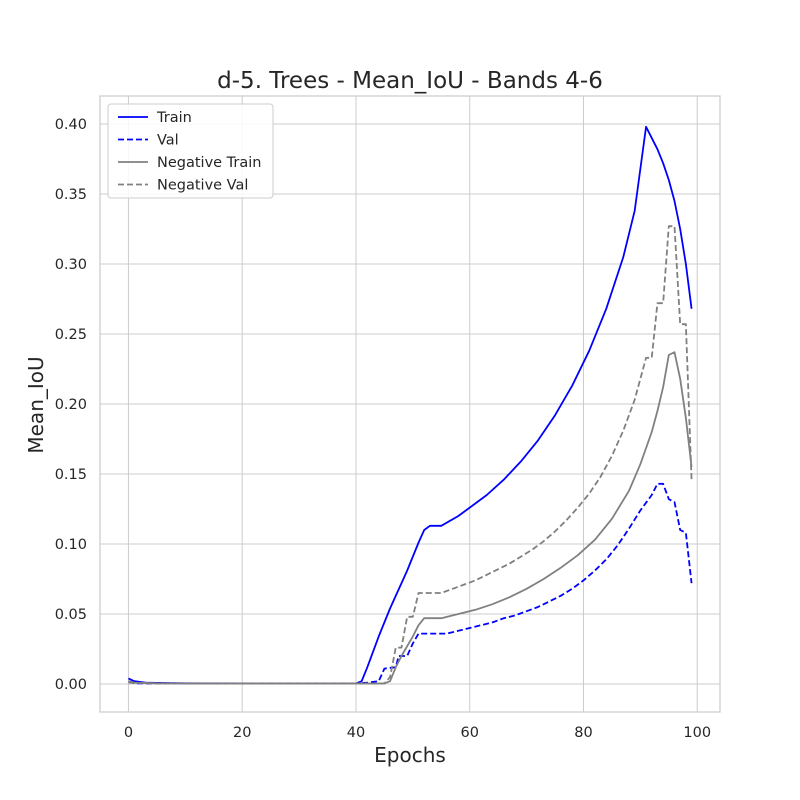  Describe the element at coordinates (71, 265) in the screenshot. I see `y-tick-label: 0.30` at that location.